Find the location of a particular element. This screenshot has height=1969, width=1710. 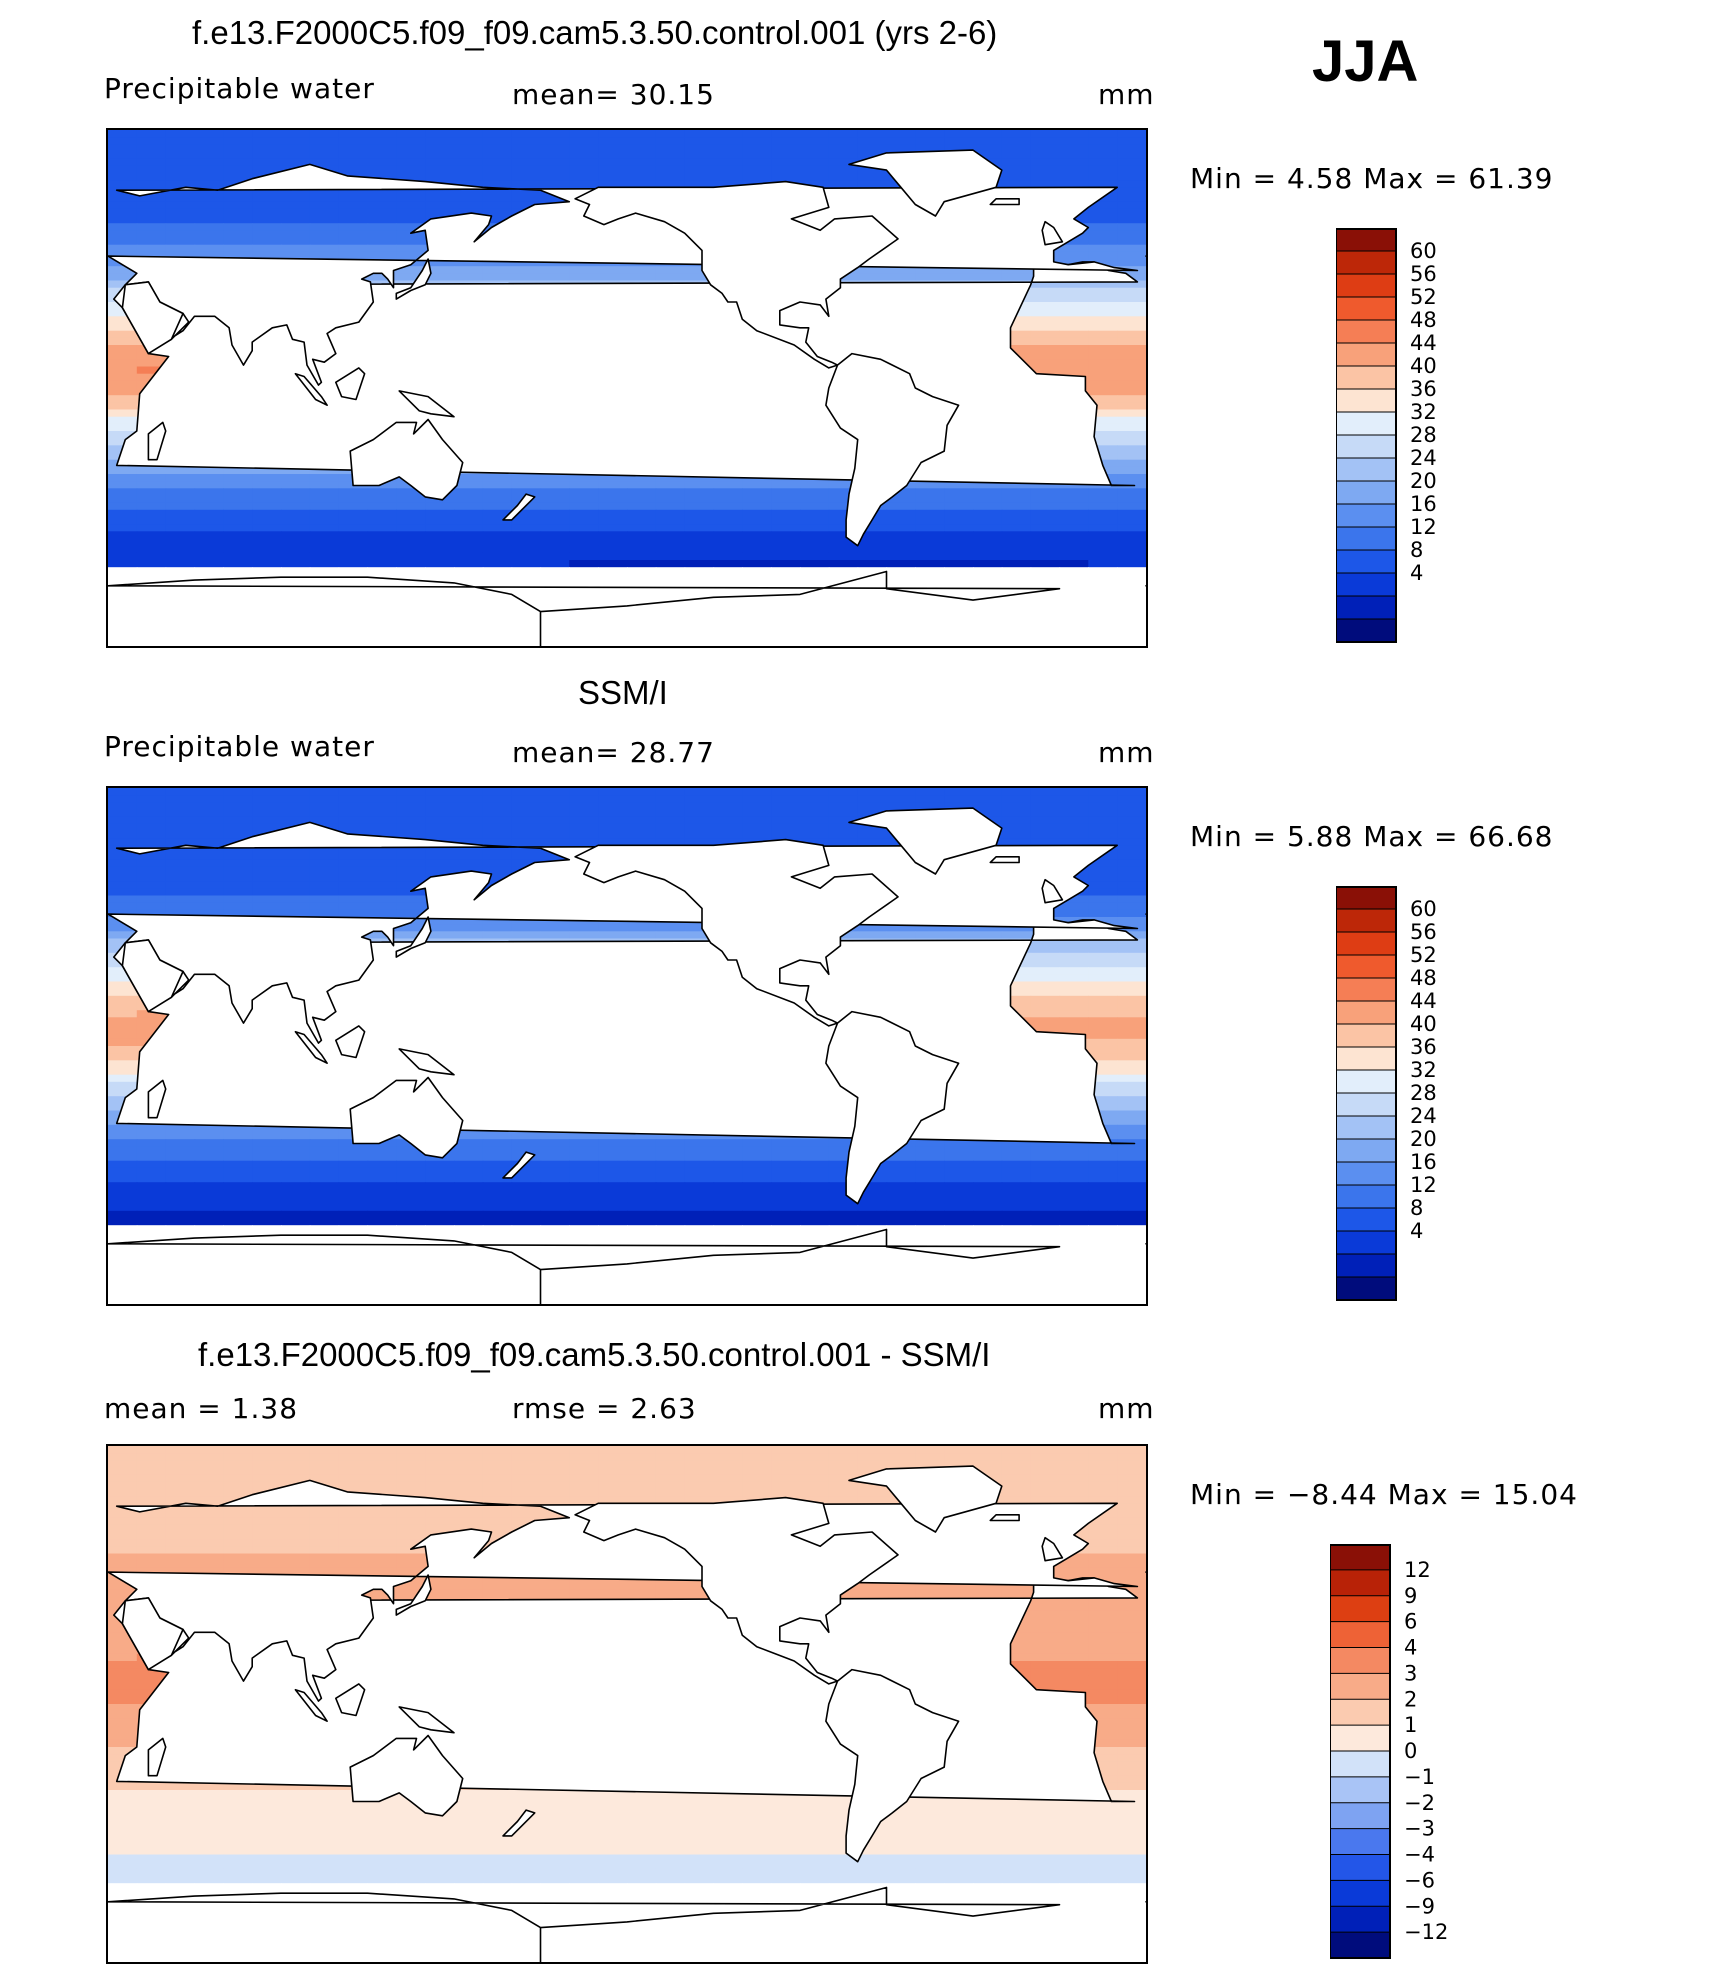

land-australia is located at coordinates (406, 459).